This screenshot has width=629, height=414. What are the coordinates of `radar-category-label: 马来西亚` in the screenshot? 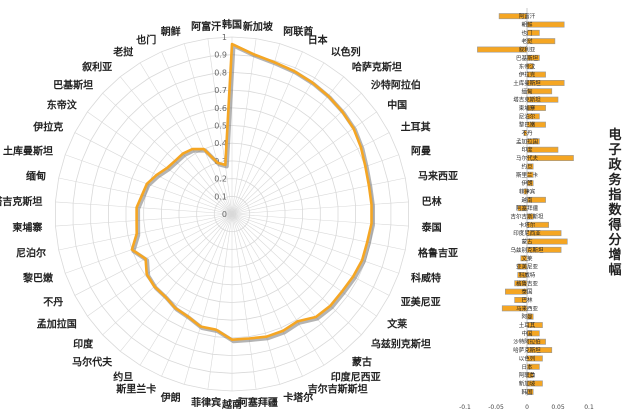 It's located at (438, 175).